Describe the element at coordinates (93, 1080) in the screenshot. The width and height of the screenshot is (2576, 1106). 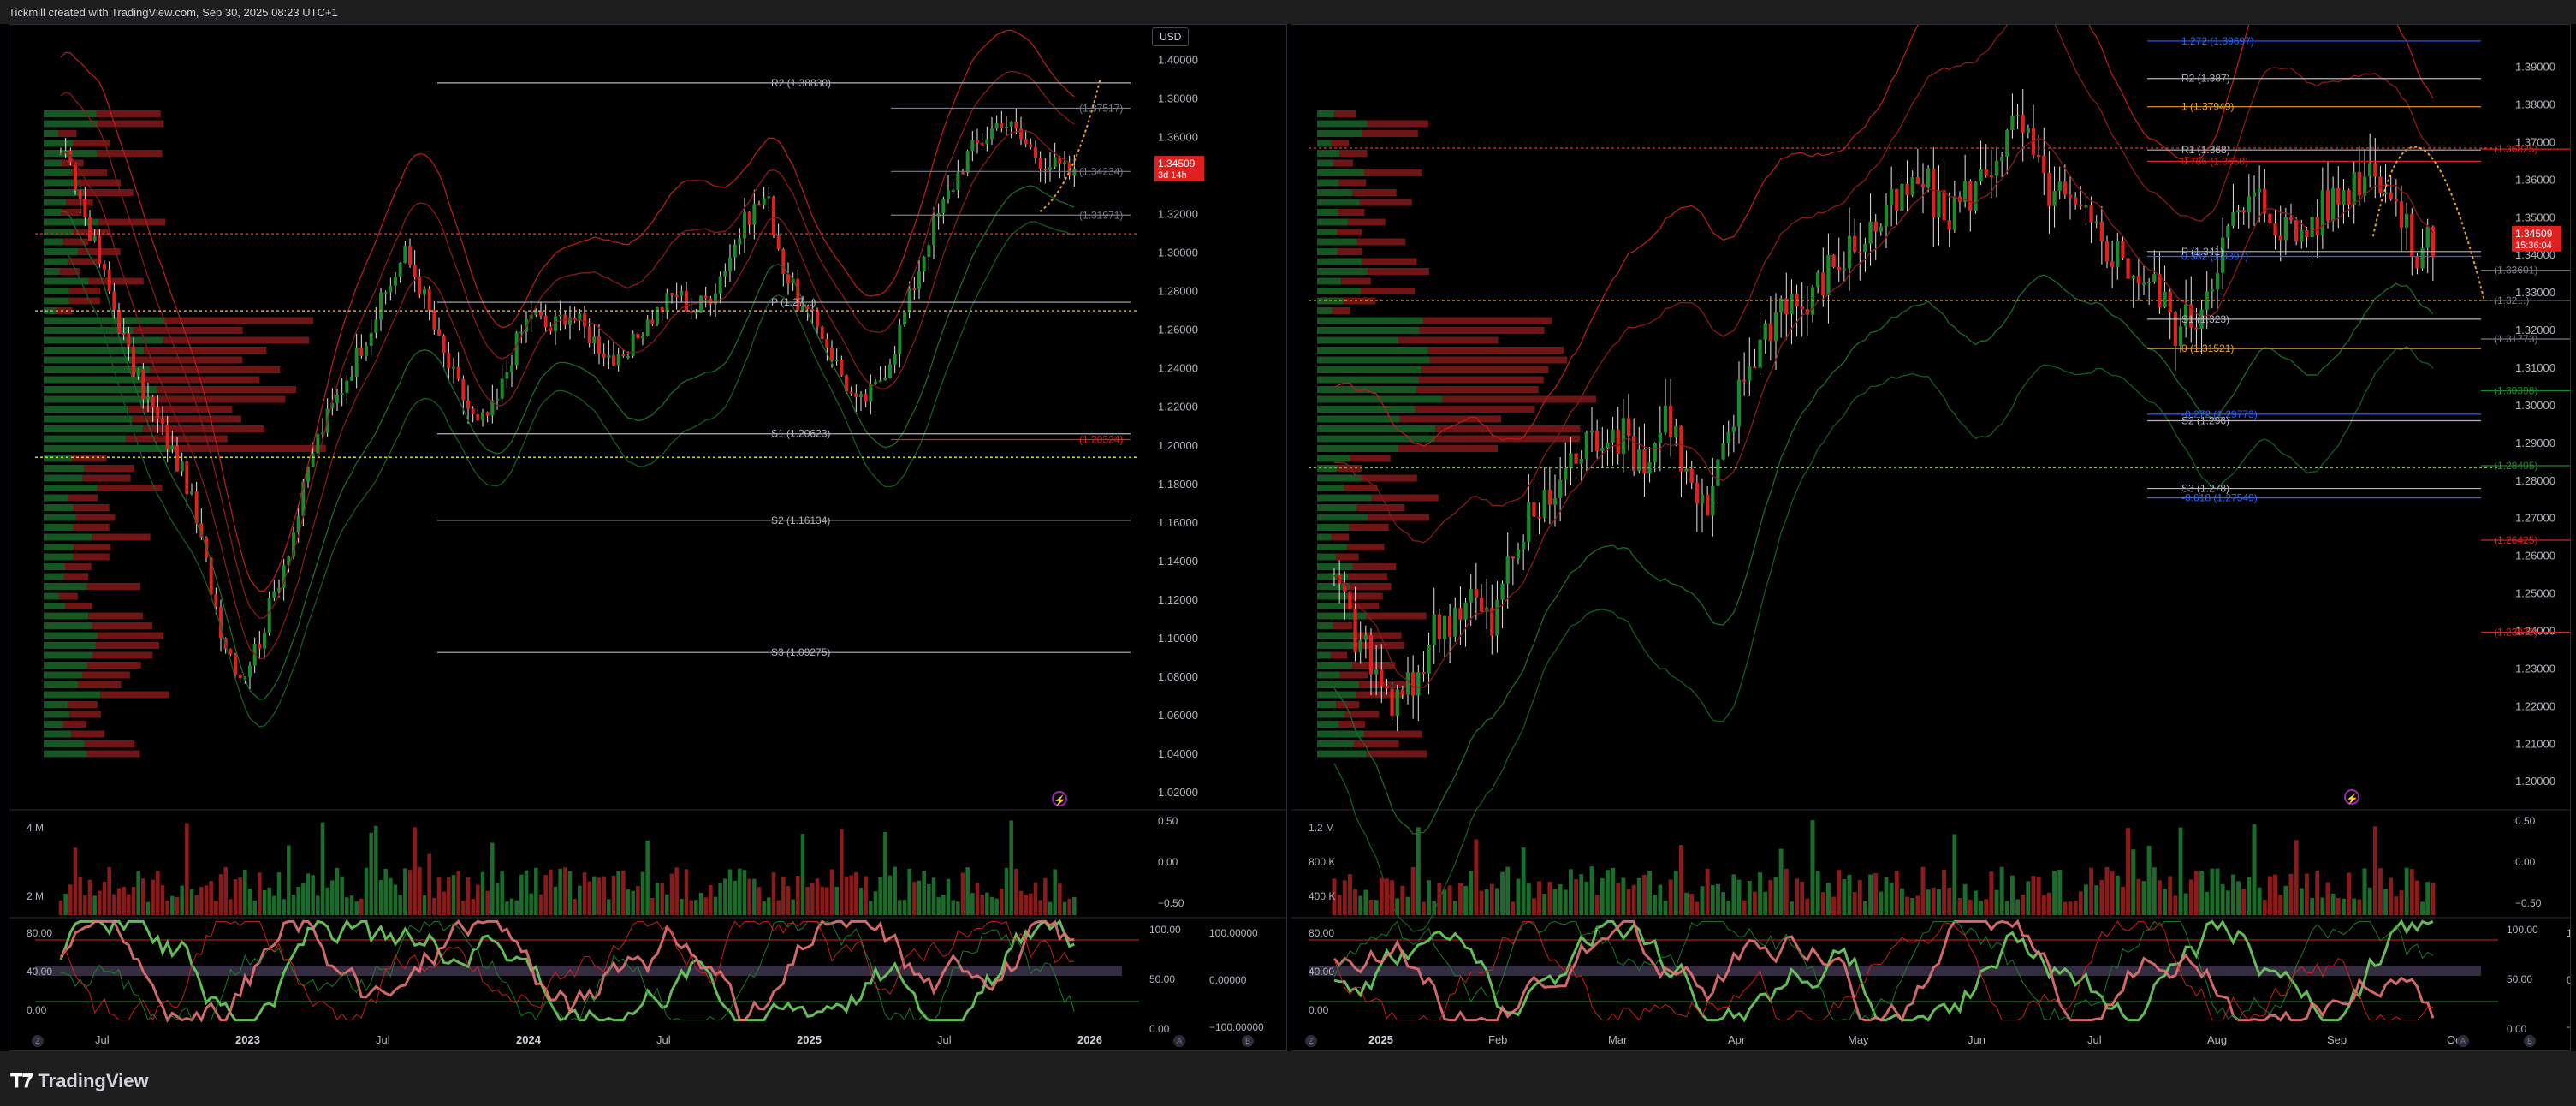
I see `brand-name: TradingView` at that location.